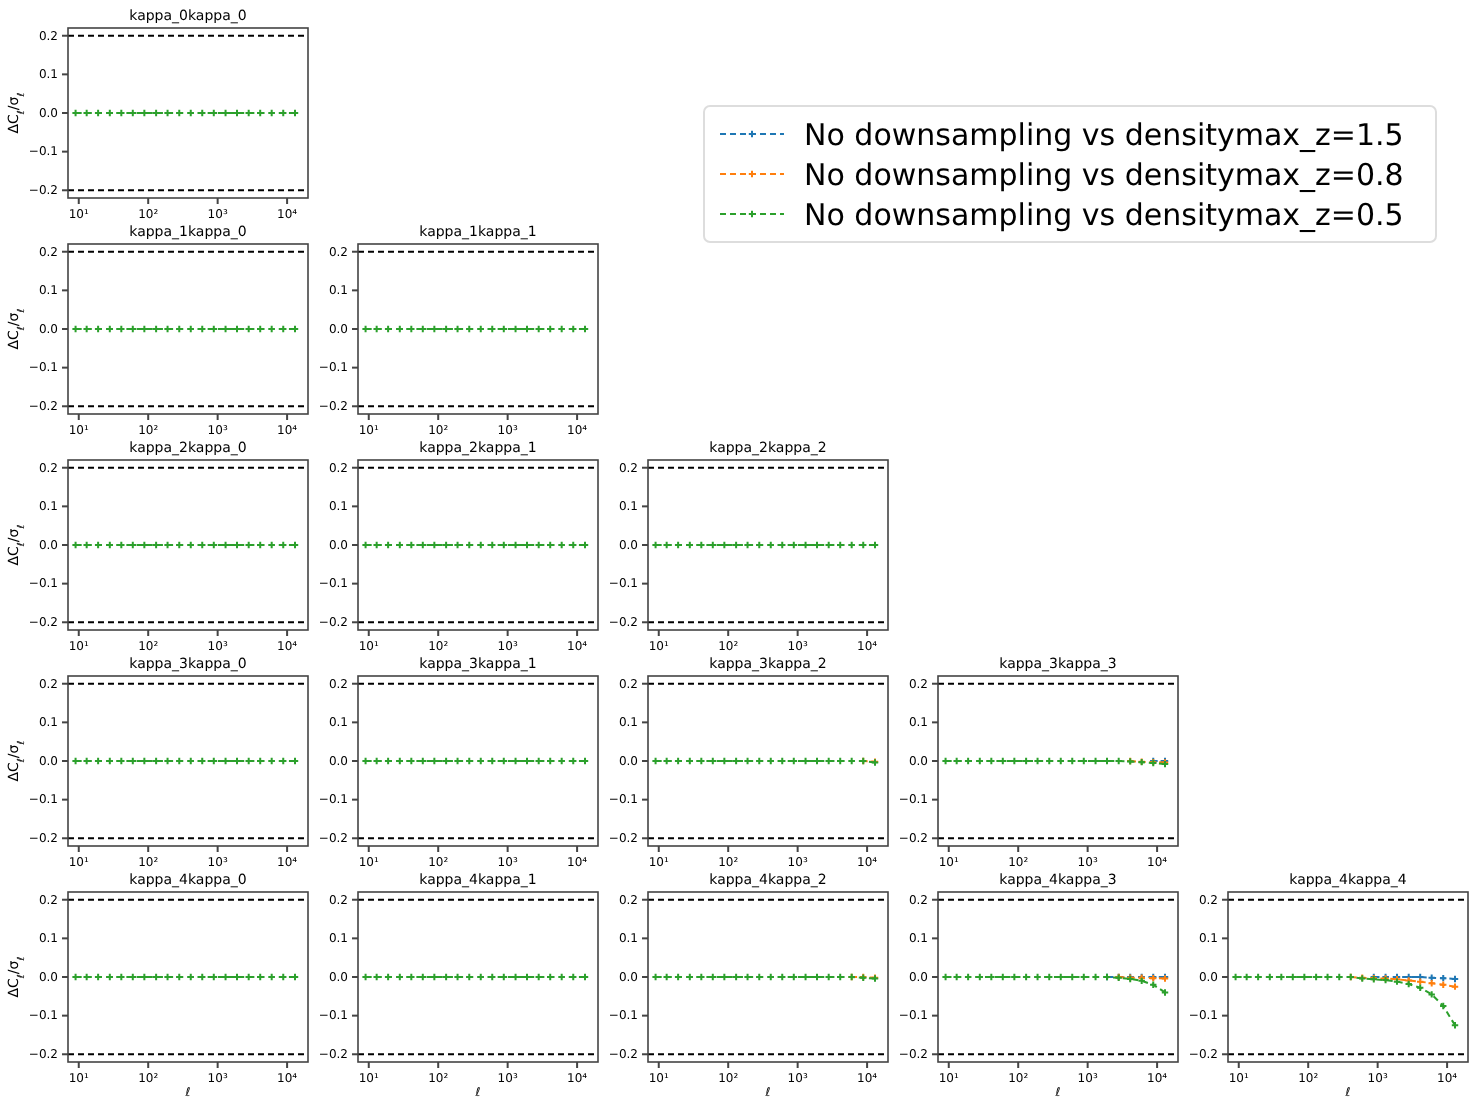 The width and height of the screenshot is (1470, 1098). Describe the element at coordinates (1104, 134) in the screenshot. I see `legend-label: No downsampling vs densitymax_z=1.5` at that location.